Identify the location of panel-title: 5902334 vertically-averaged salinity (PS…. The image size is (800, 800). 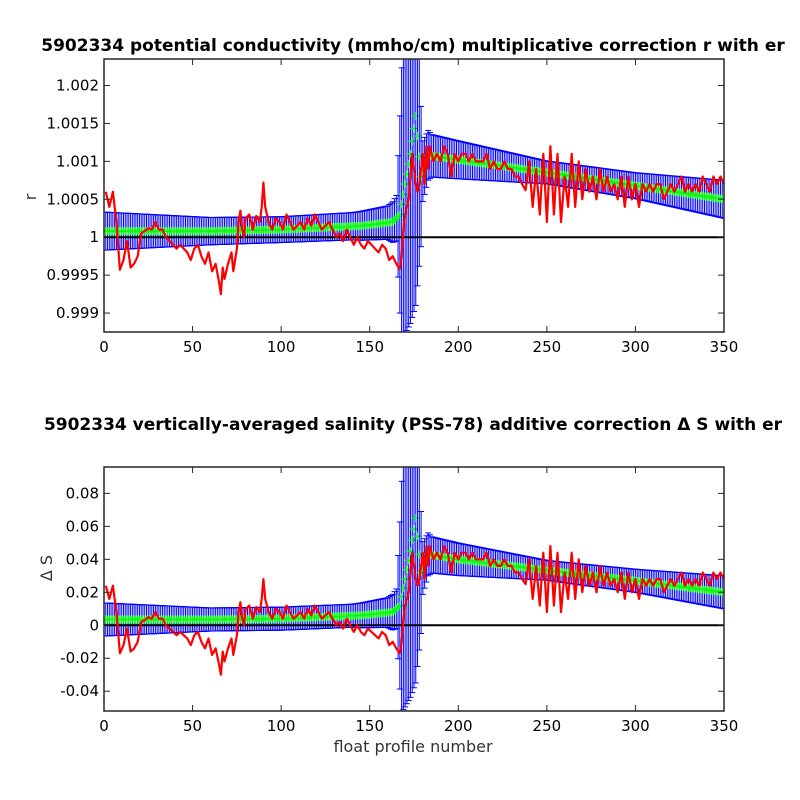
(413, 425).